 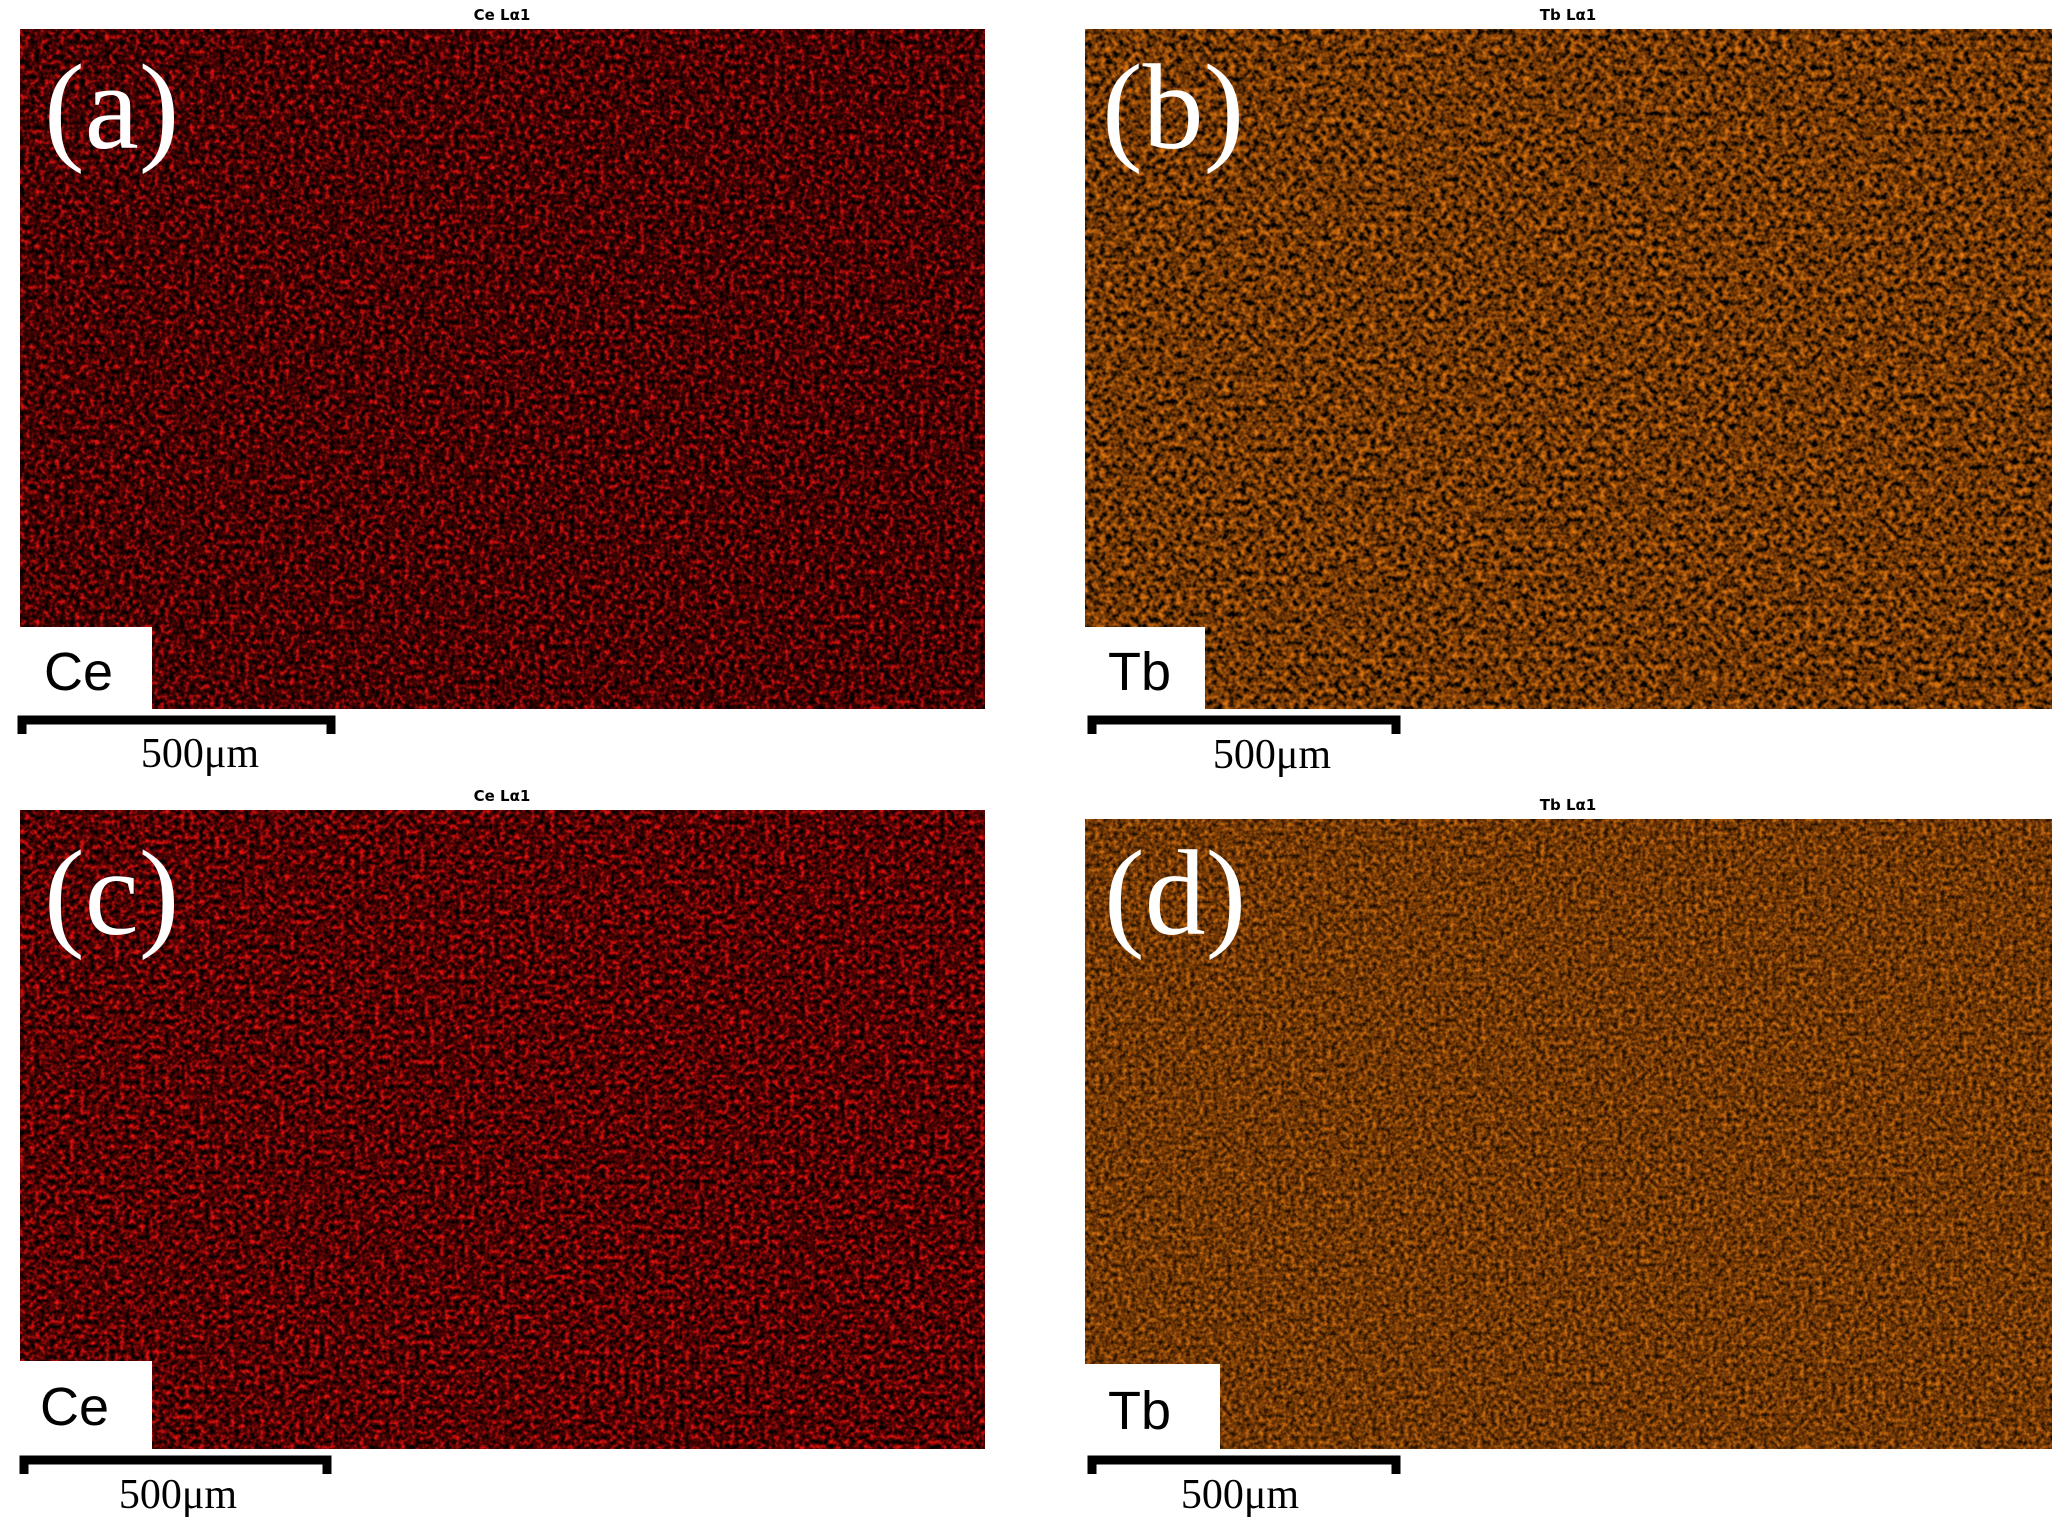 What do you see at coordinates (1173, 107) in the screenshot?
I see `panel-label: (b)` at bounding box center [1173, 107].